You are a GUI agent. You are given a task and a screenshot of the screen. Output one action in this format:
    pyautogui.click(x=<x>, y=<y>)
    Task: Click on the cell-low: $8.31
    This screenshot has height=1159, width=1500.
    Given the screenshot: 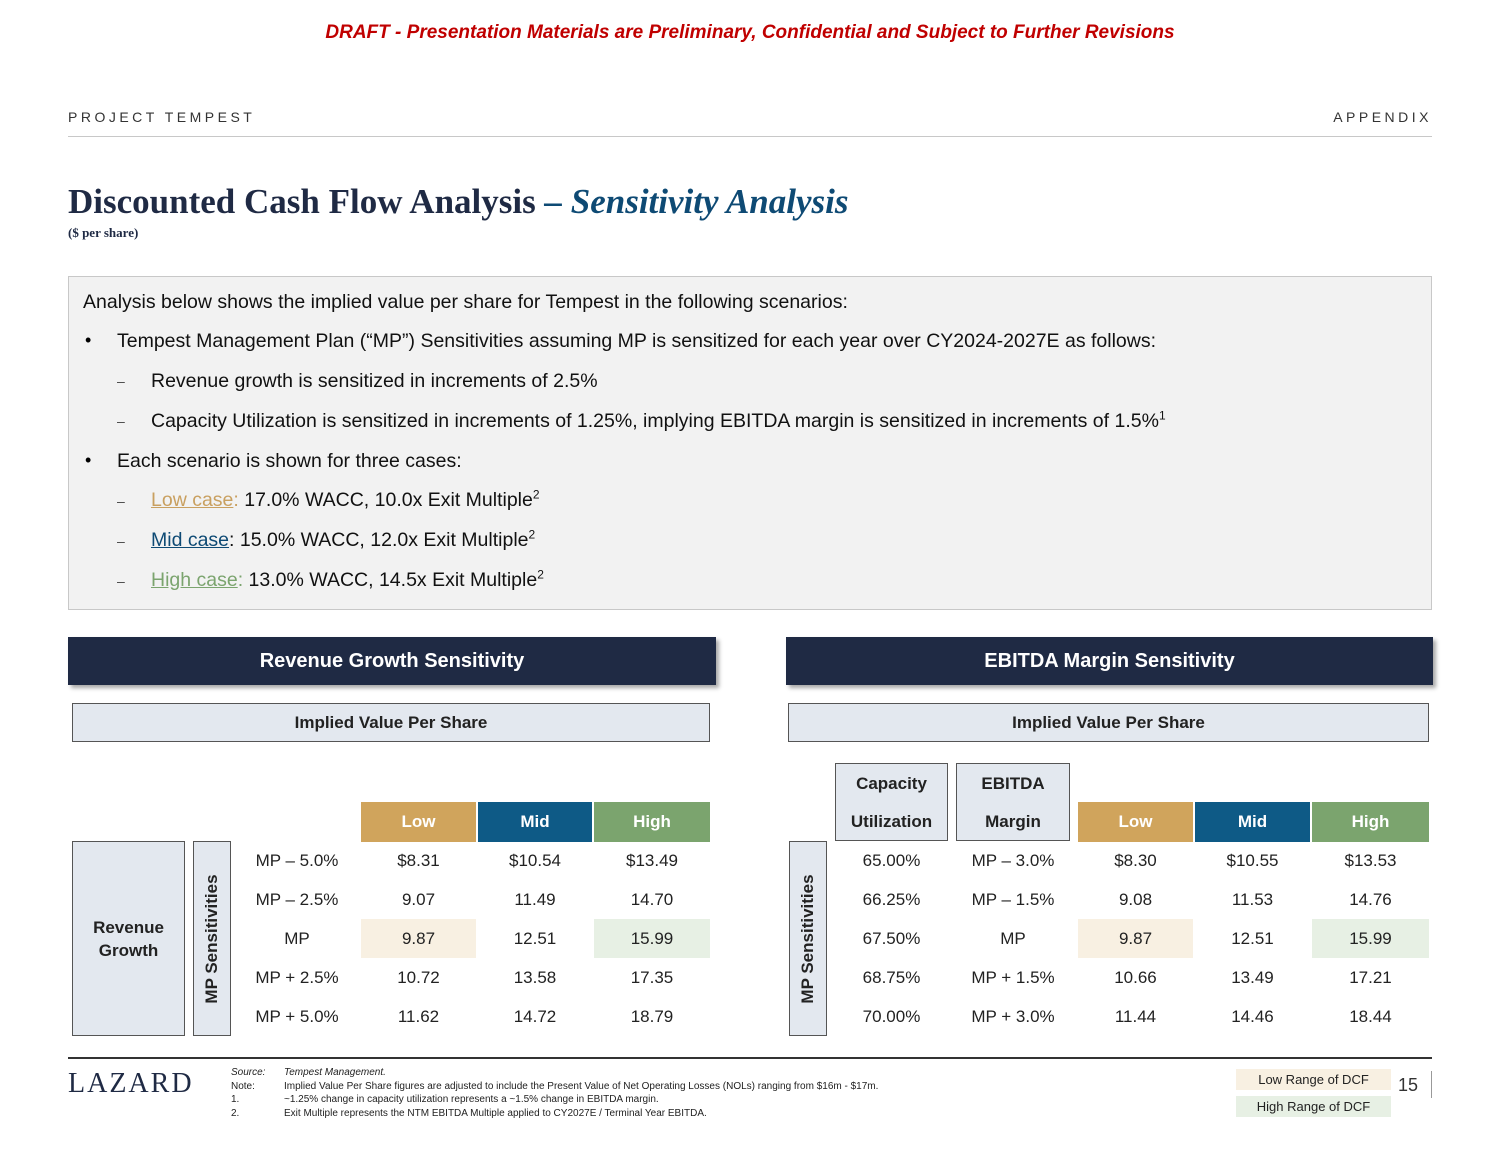 What is the action you would take?
    pyautogui.click(x=418, y=860)
    